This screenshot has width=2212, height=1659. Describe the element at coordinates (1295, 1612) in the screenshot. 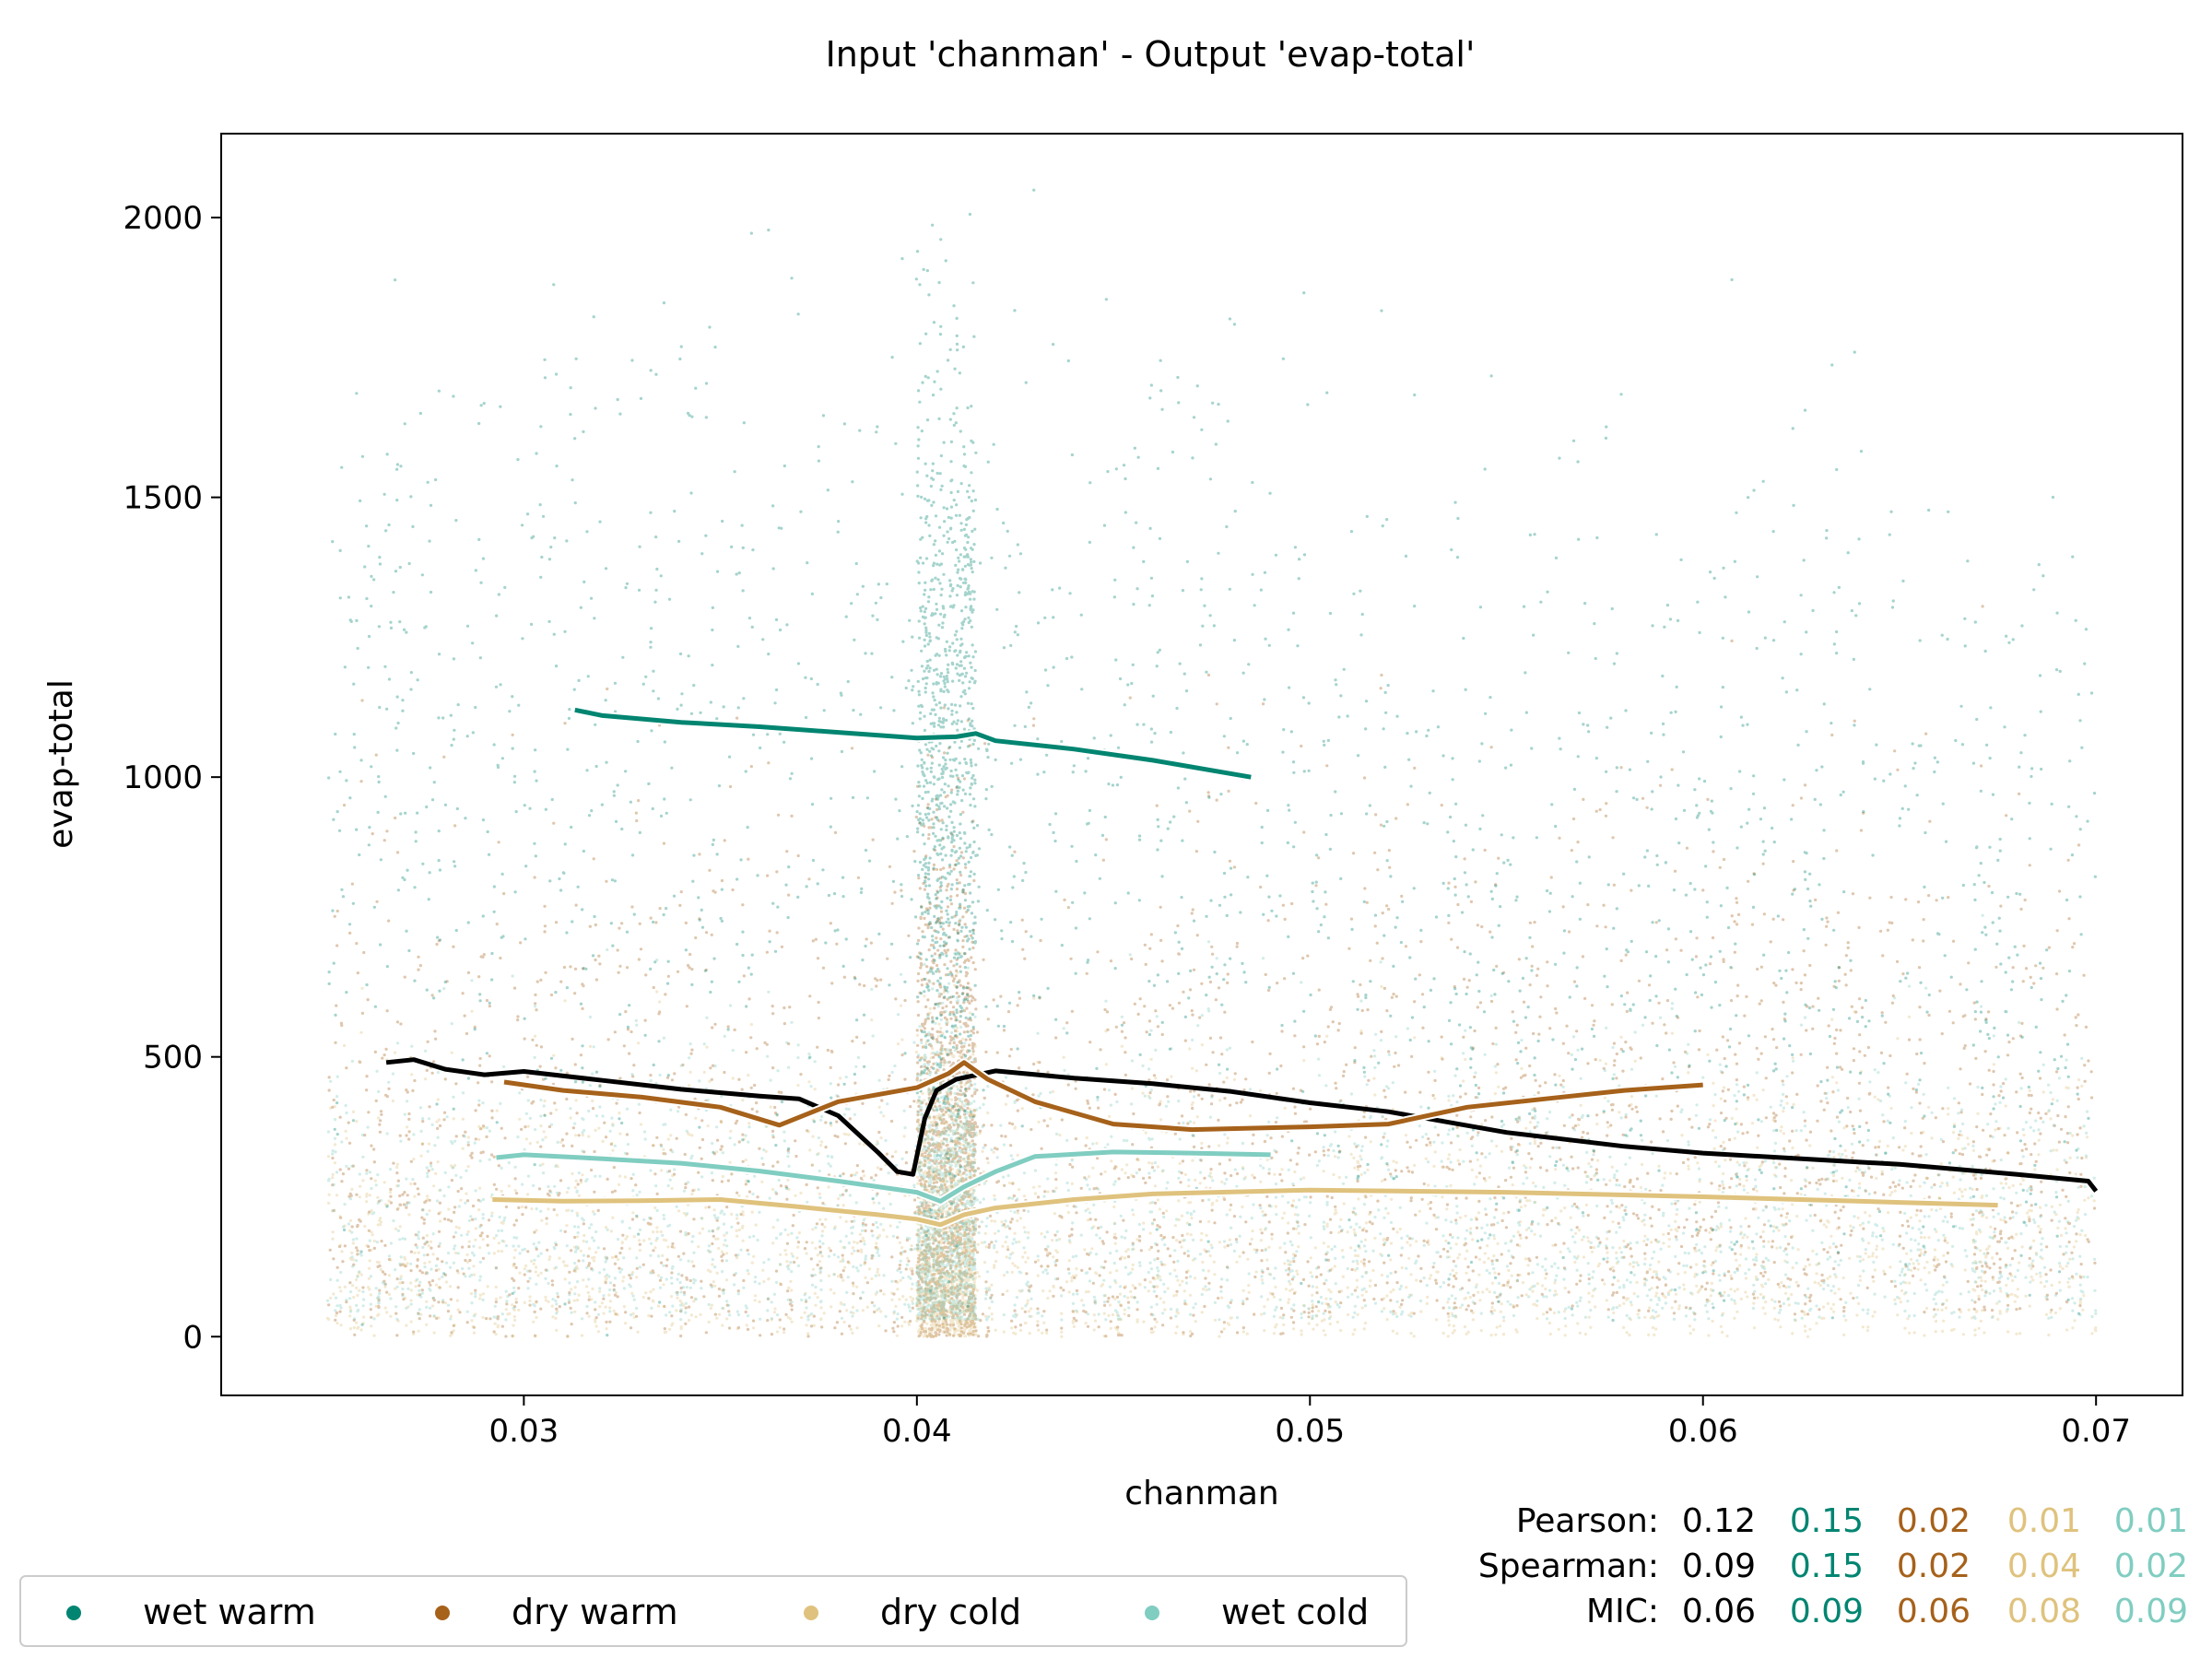

I see `legend-label: wet cold` at that location.